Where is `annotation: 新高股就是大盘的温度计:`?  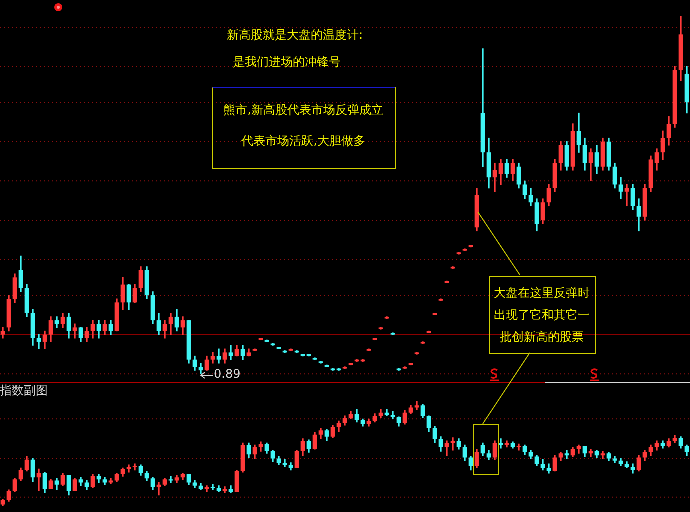 annotation: 新高股就是大盘的温度计: is located at coordinates (295, 35).